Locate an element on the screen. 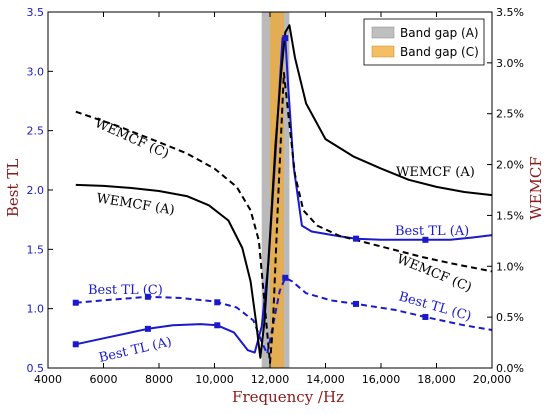 This screenshot has width=550, height=415. x-tick-label: 10,000 is located at coordinates (214, 379).